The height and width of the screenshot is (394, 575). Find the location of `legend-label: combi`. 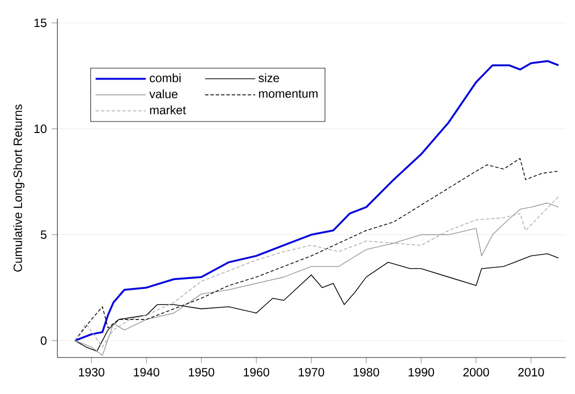

legend-label: combi is located at coordinates (165, 78).